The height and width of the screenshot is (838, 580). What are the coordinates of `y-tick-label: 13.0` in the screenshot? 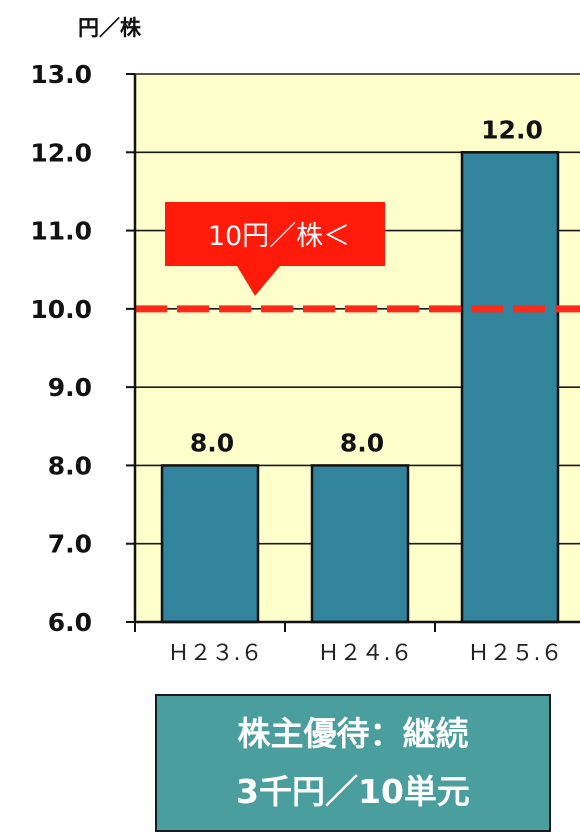 It's located at (61, 74).